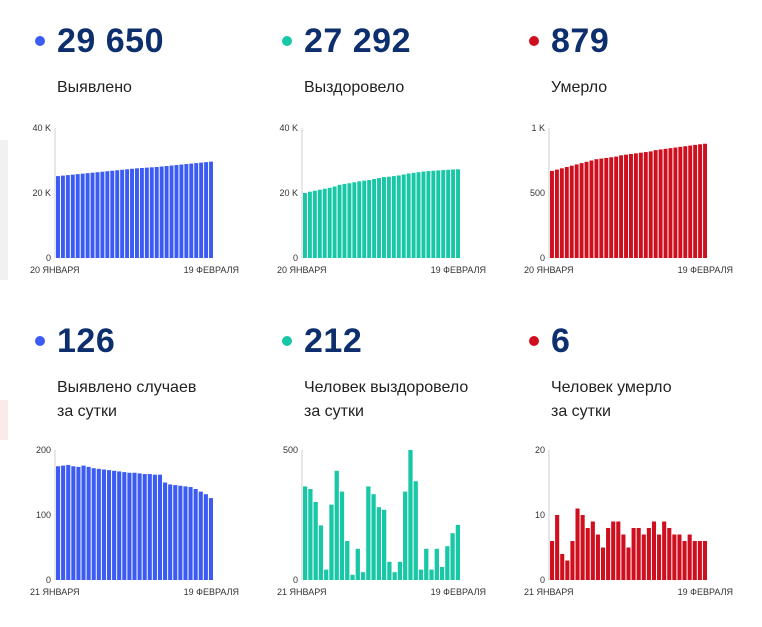 This screenshot has width=762, height=627. Describe the element at coordinates (628, 199) in the screenshot. I see `bar-chart: 0 500 1 K 20 ЯНВАРЯ 19 ФЕВРАЛЯ` at that location.